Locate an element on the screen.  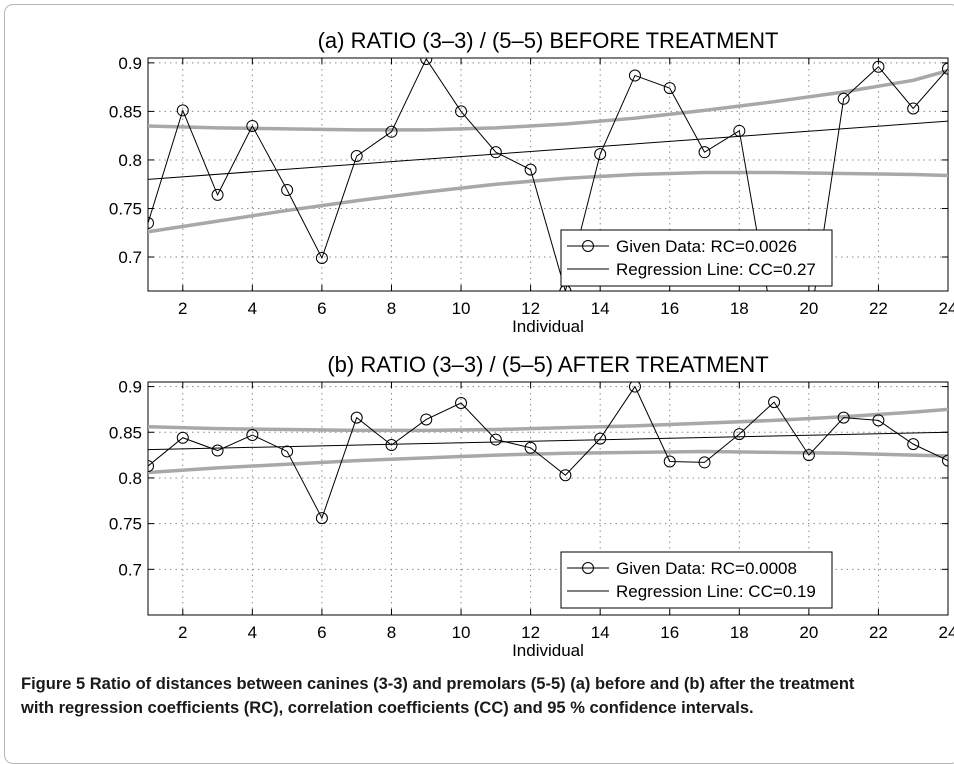
chart-a-xtick-label: 4 is located at coordinates (252, 308).